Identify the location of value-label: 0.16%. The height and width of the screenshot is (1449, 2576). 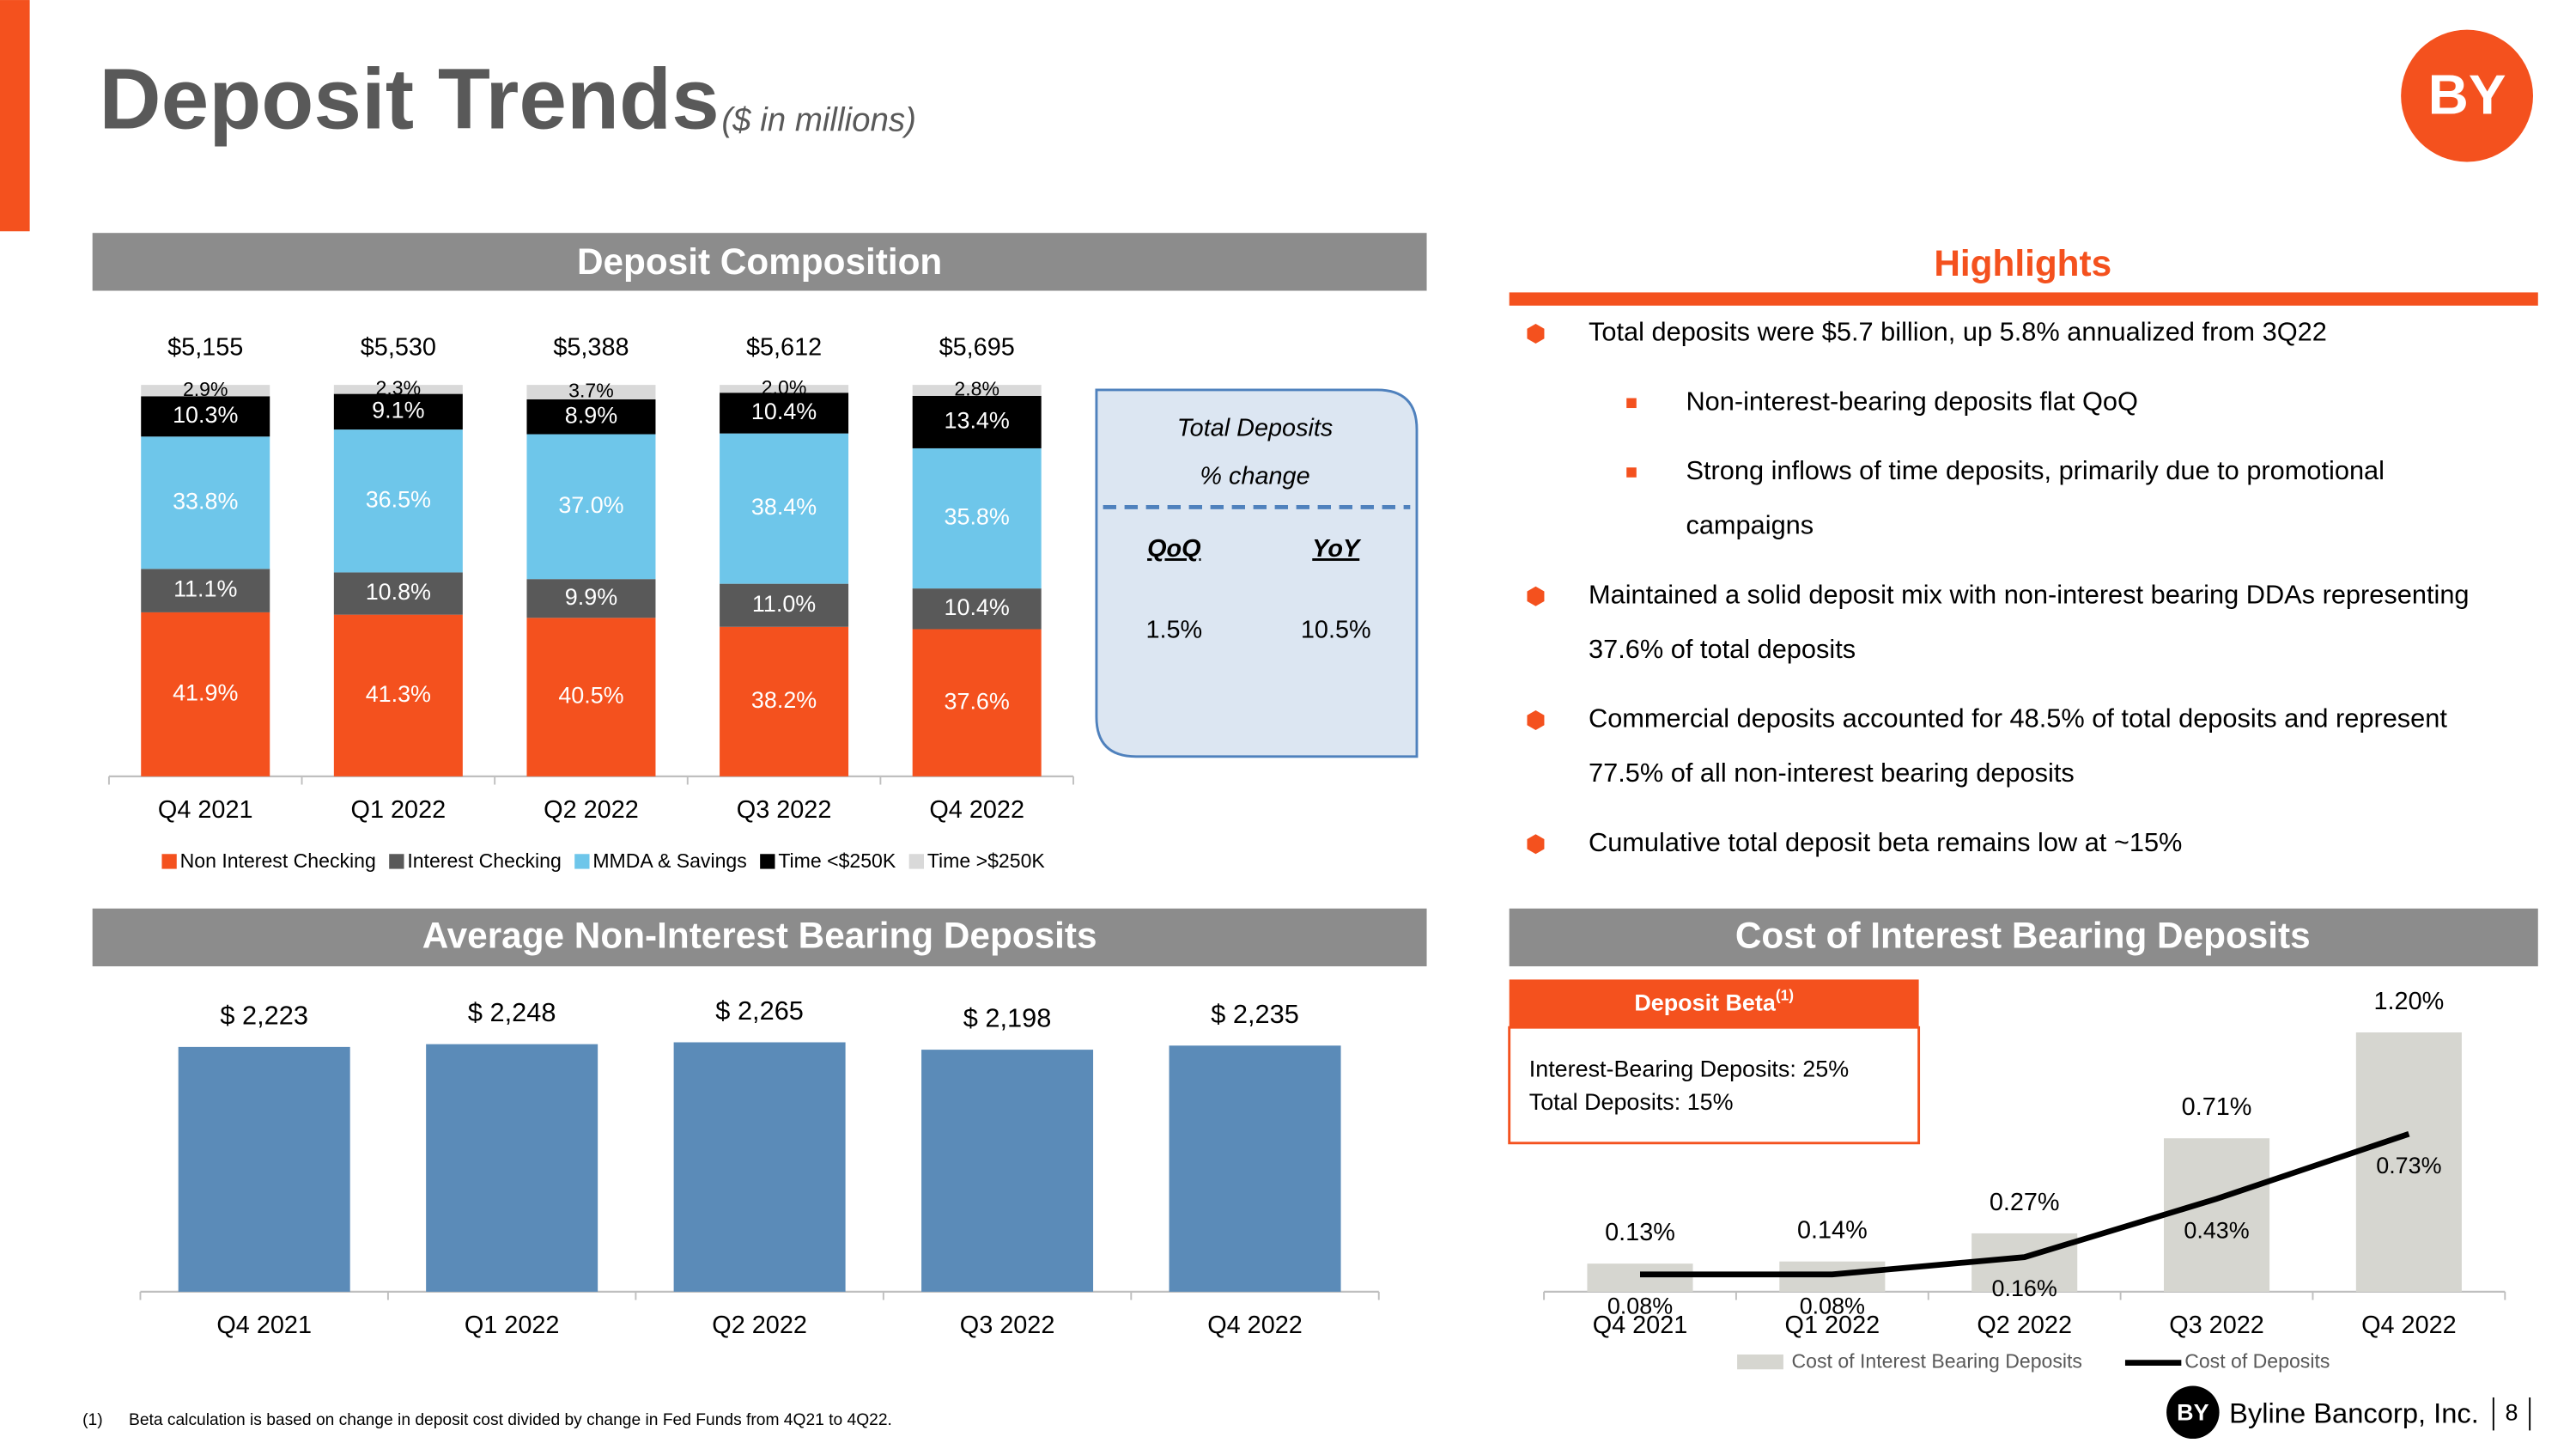
(2025, 1288).